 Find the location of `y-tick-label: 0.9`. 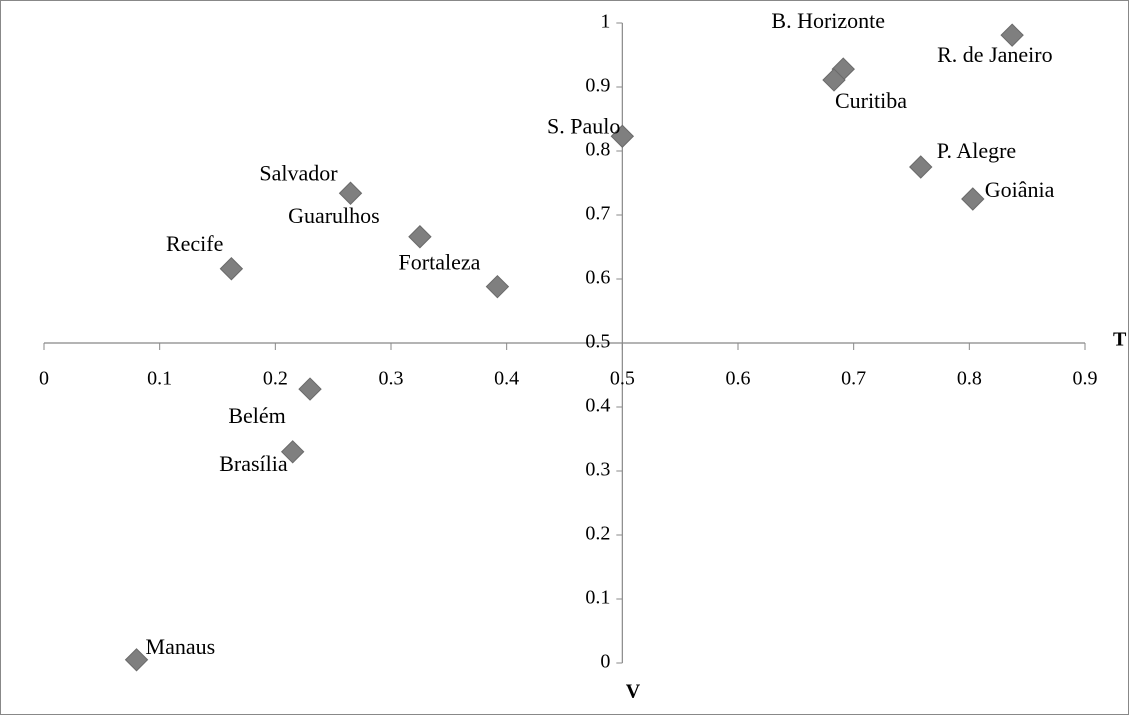

y-tick-label: 0.9 is located at coordinates (597, 86).